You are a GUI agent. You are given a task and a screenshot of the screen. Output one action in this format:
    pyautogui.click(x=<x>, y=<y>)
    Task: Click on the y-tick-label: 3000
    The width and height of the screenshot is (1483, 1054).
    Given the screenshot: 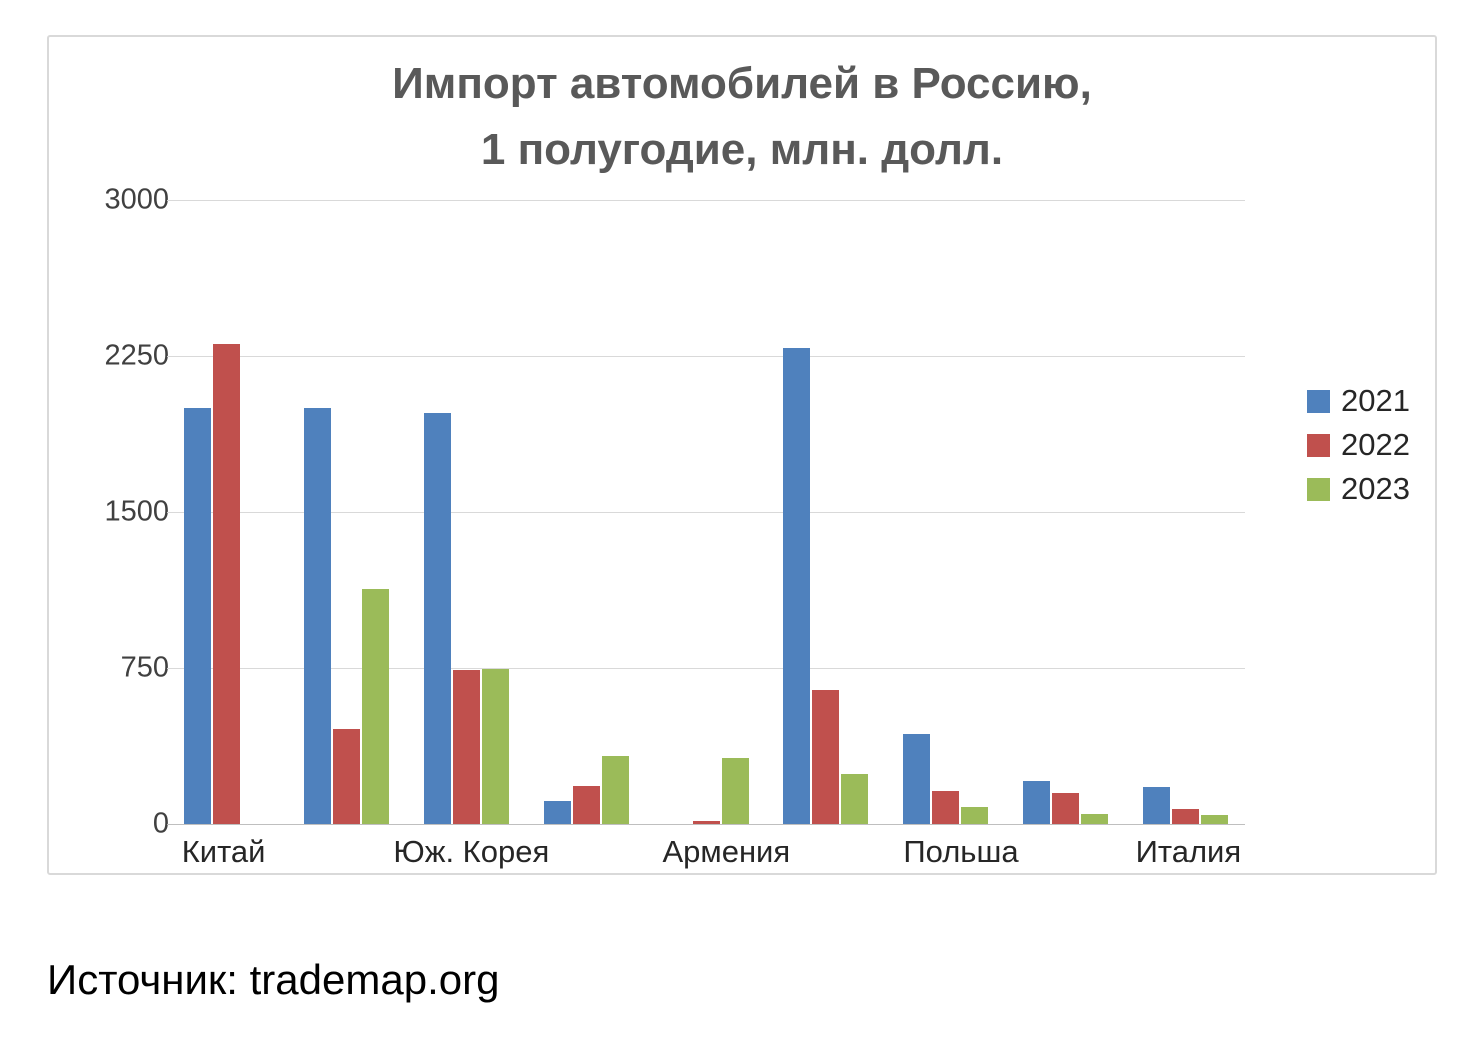 What is the action you would take?
    pyautogui.click(x=136, y=199)
    